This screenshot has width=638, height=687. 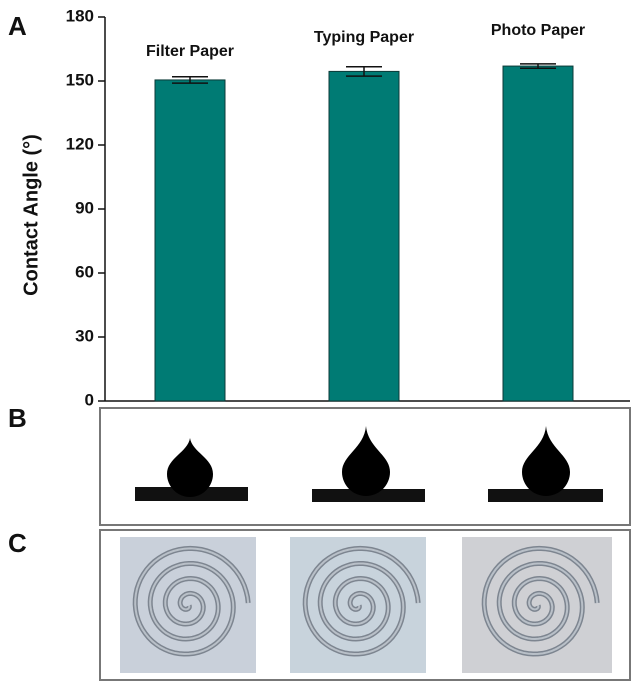 I want to click on category-label: Photo Paper, so click(x=538, y=30).